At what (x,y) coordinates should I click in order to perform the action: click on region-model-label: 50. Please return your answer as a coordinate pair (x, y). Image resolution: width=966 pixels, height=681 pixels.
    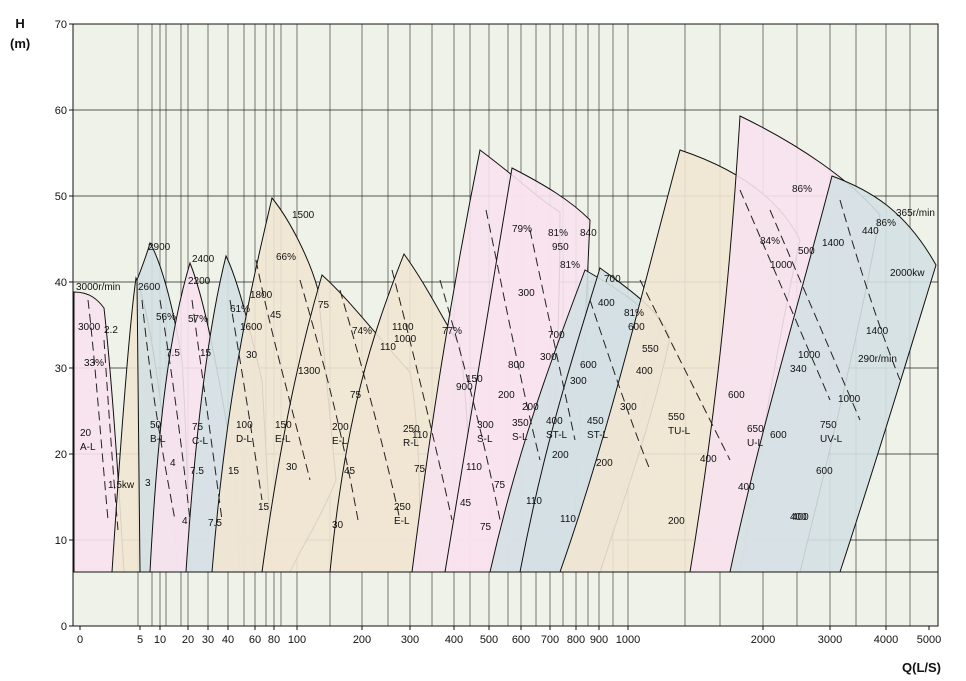
    Looking at the image, I should click on (156, 425).